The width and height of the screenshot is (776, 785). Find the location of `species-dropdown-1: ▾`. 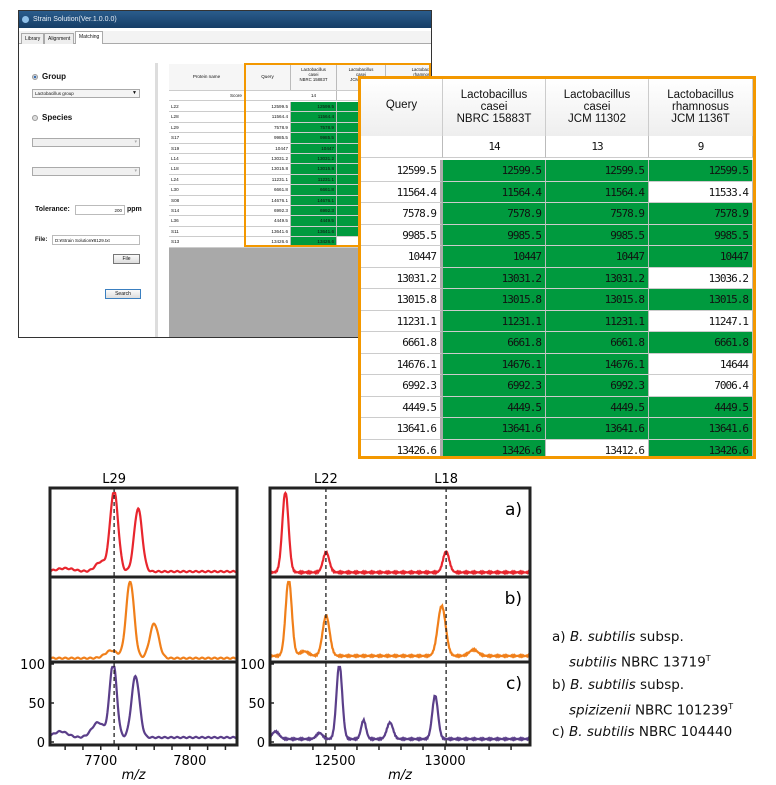

species-dropdown-1: ▾ is located at coordinates (86, 142).